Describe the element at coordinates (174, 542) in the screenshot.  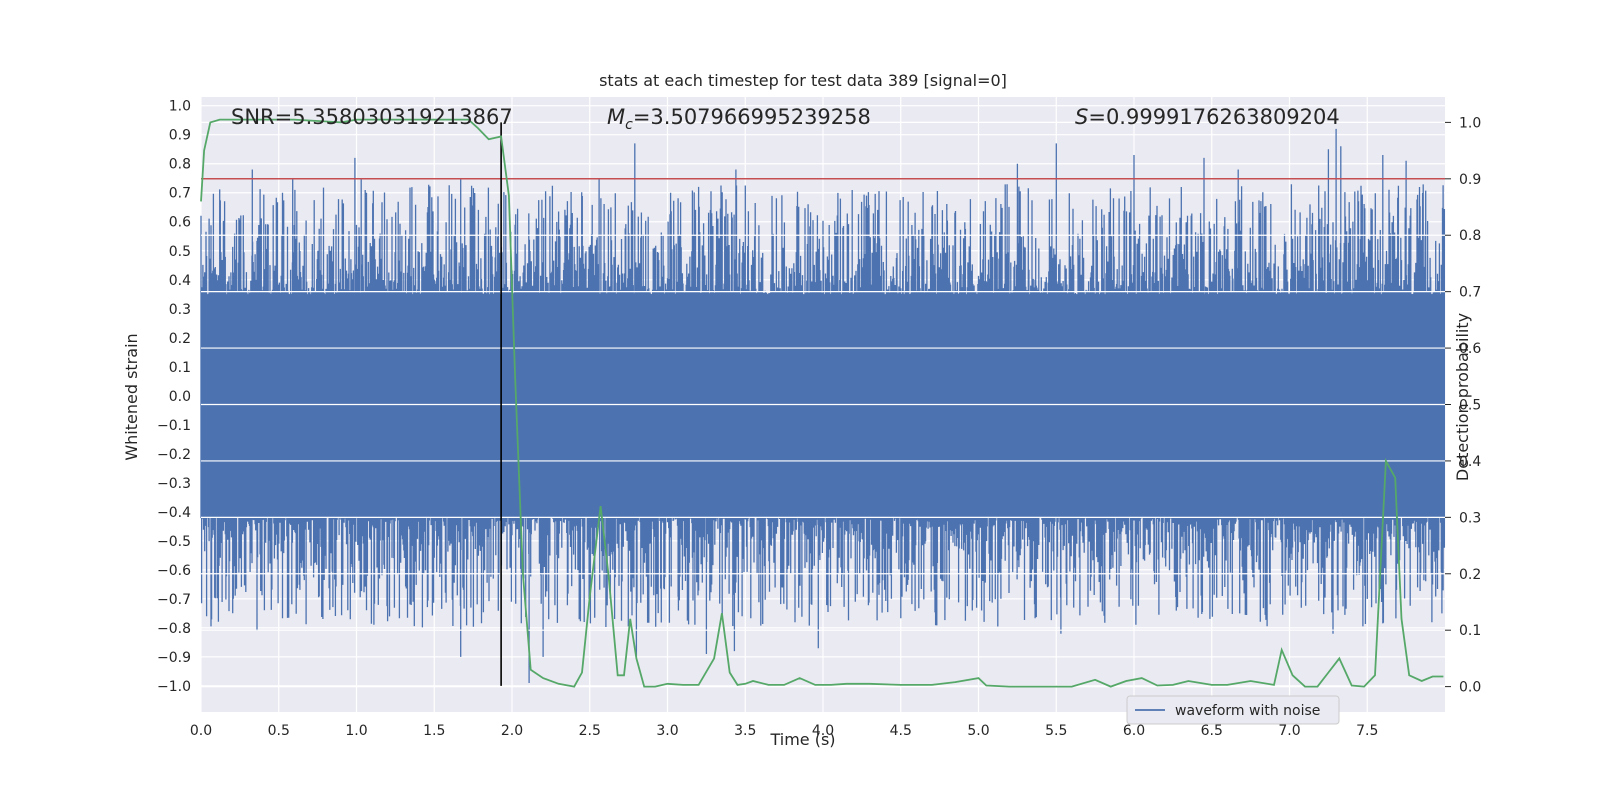
I see `y-tick-label: −0.5` at that location.